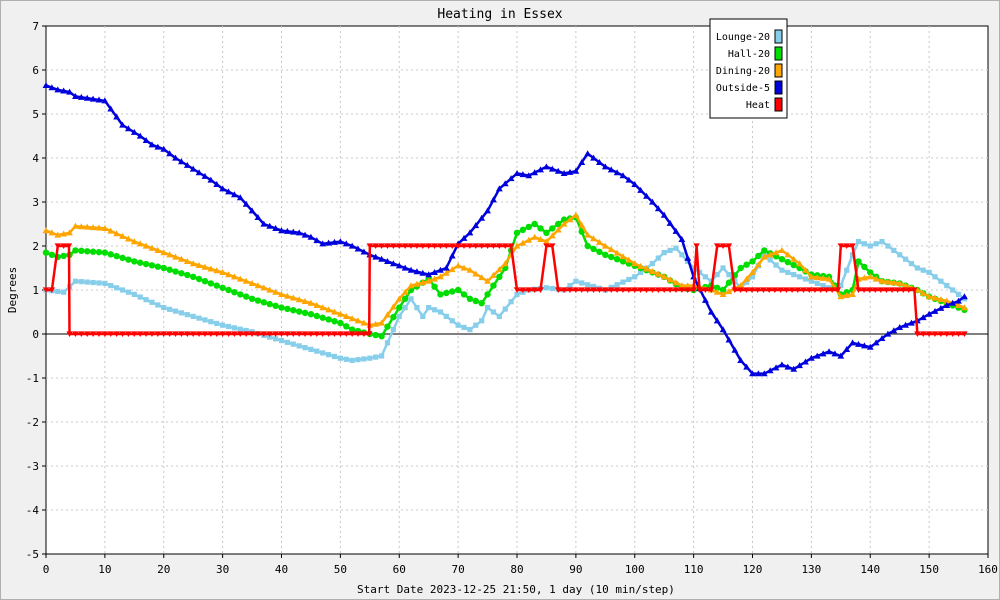  What do you see at coordinates (749, 54) in the screenshot?
I see `legend-label: Hall-20` at bounding box center [749, 54].